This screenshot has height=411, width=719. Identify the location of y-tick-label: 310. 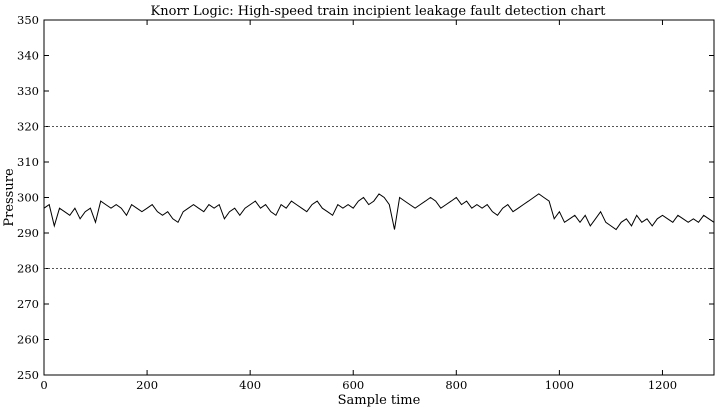
(28, 162).